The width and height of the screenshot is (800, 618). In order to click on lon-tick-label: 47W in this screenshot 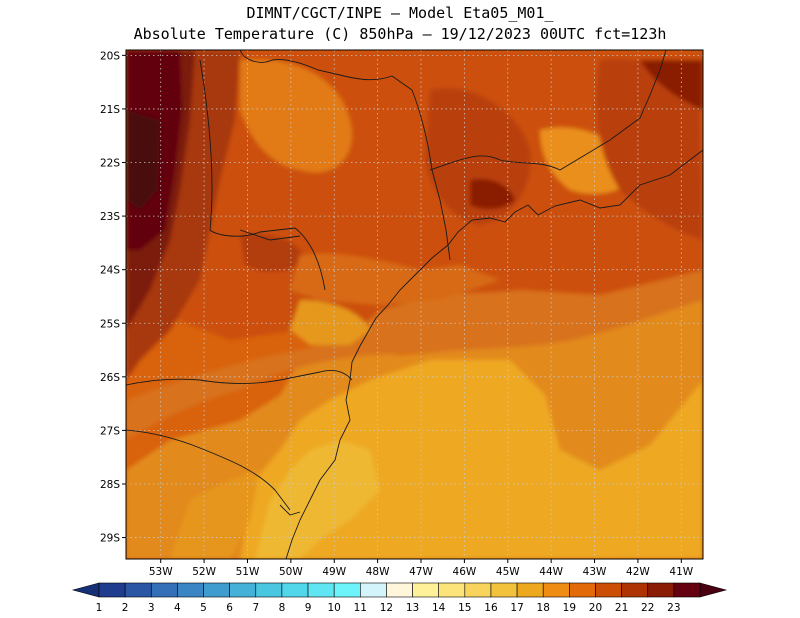, I will do `click(421, 572)`.